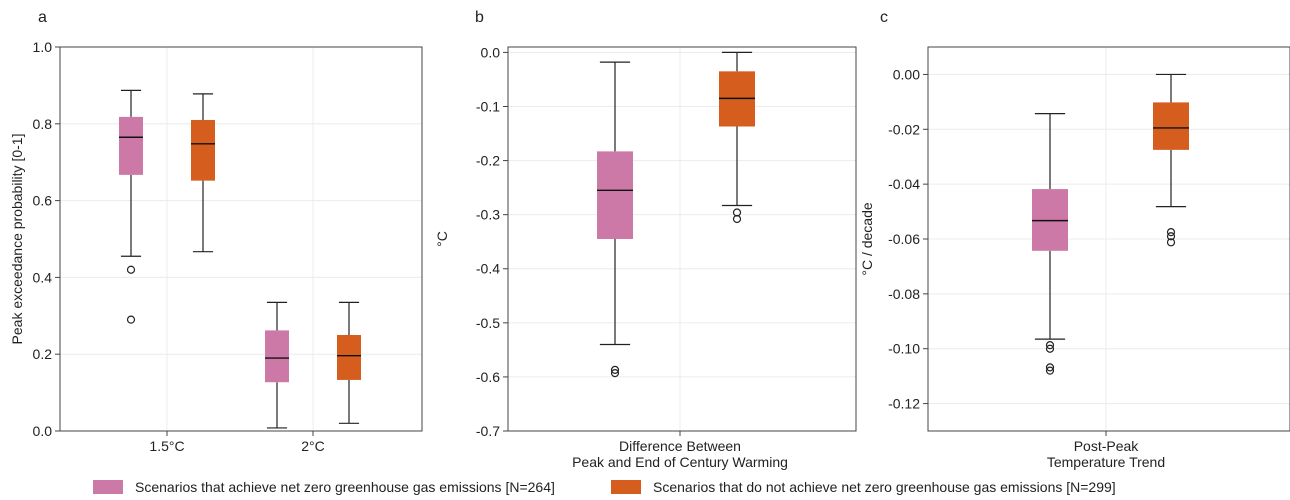  What do you see at coordinates (867, 239) in the screenshot?
I see `y-axis-label: °C / decade` at bounding box center [867, 239].